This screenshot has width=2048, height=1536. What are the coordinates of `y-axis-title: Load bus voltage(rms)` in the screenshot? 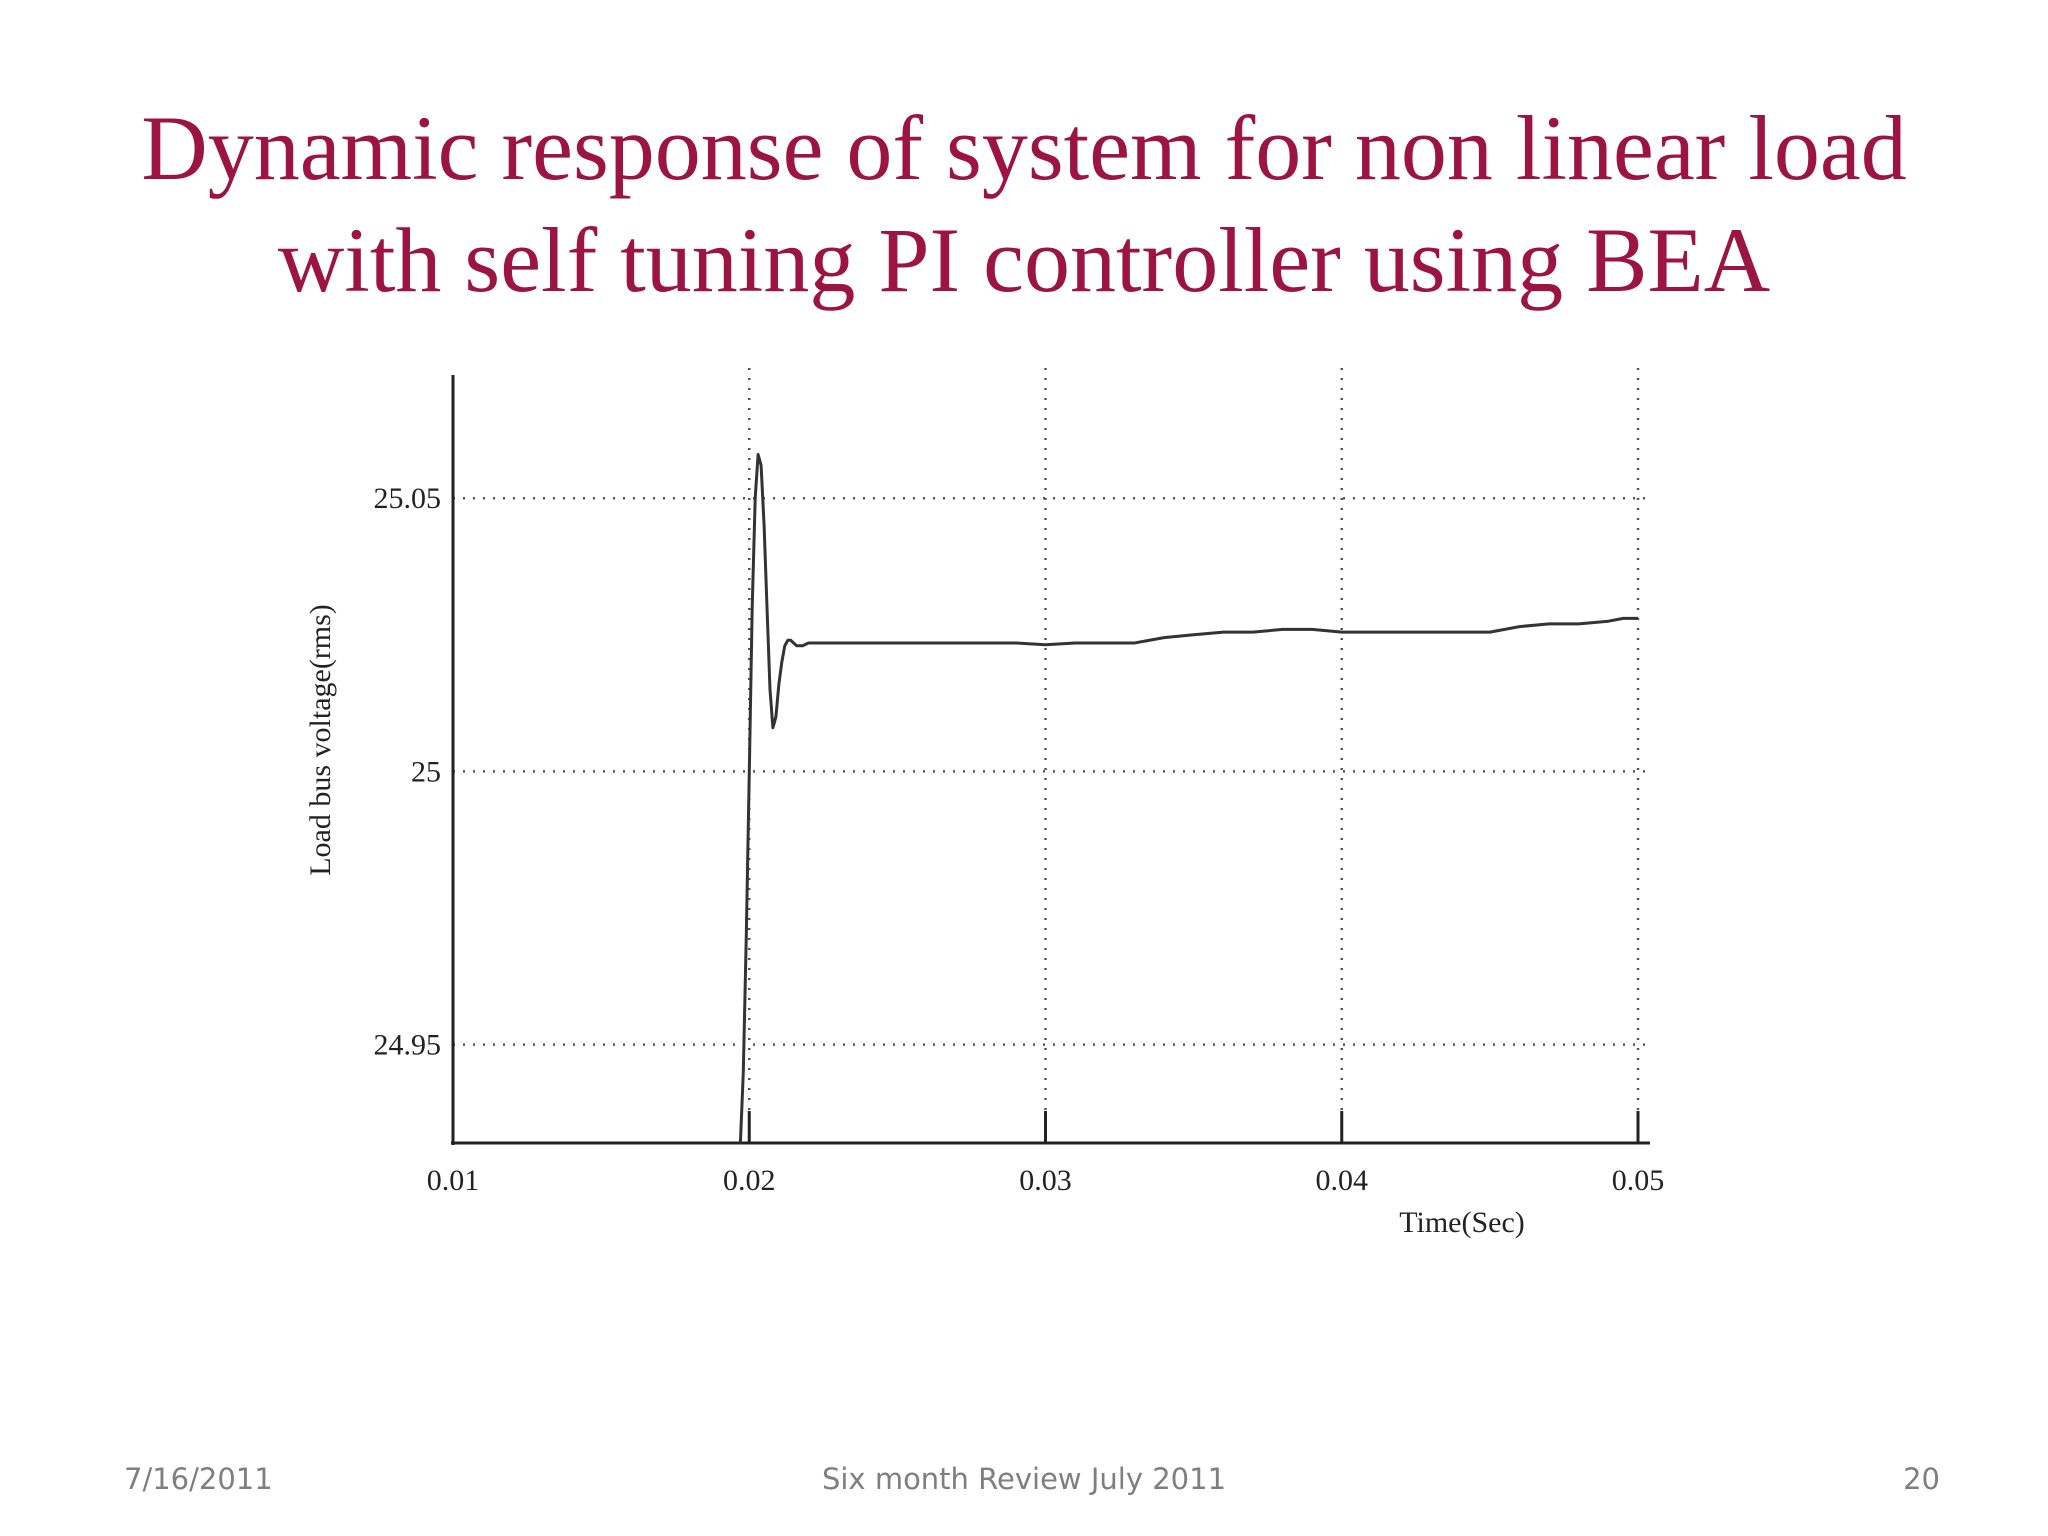 It's located at (320, 740).